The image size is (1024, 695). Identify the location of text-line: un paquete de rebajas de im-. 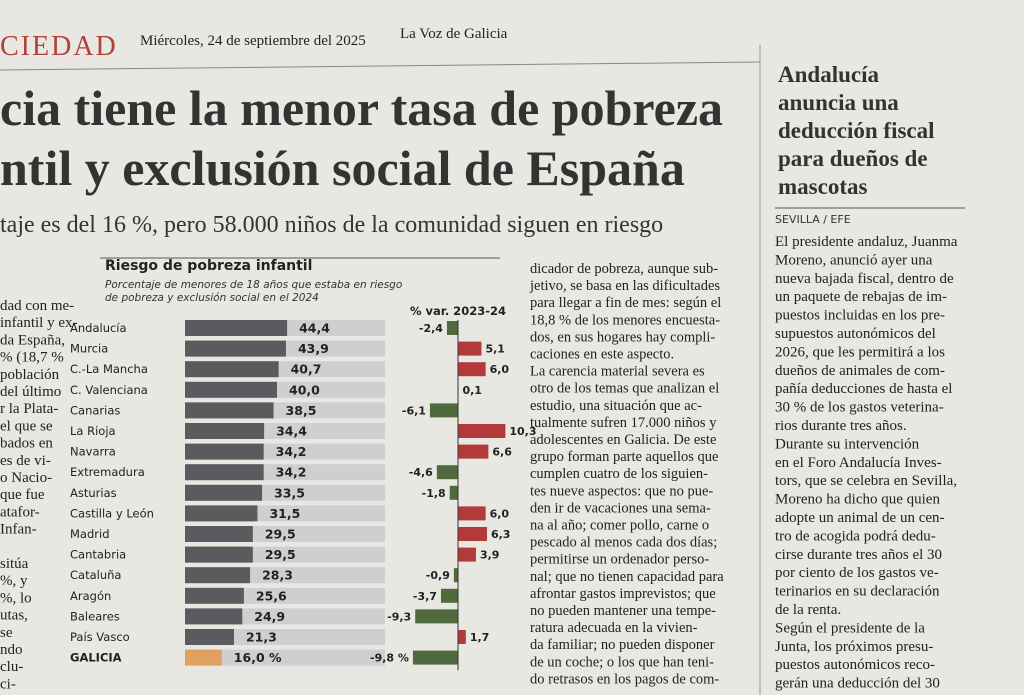
(861, 297).